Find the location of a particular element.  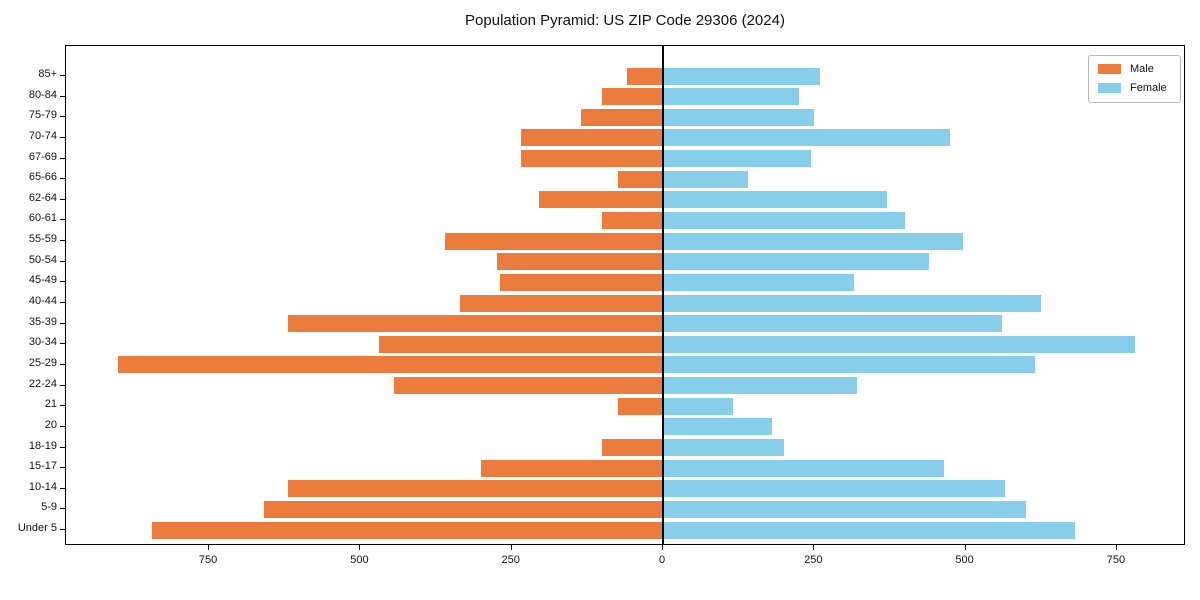

age-group-label: 45-49 is located at coordinates (42, 280).